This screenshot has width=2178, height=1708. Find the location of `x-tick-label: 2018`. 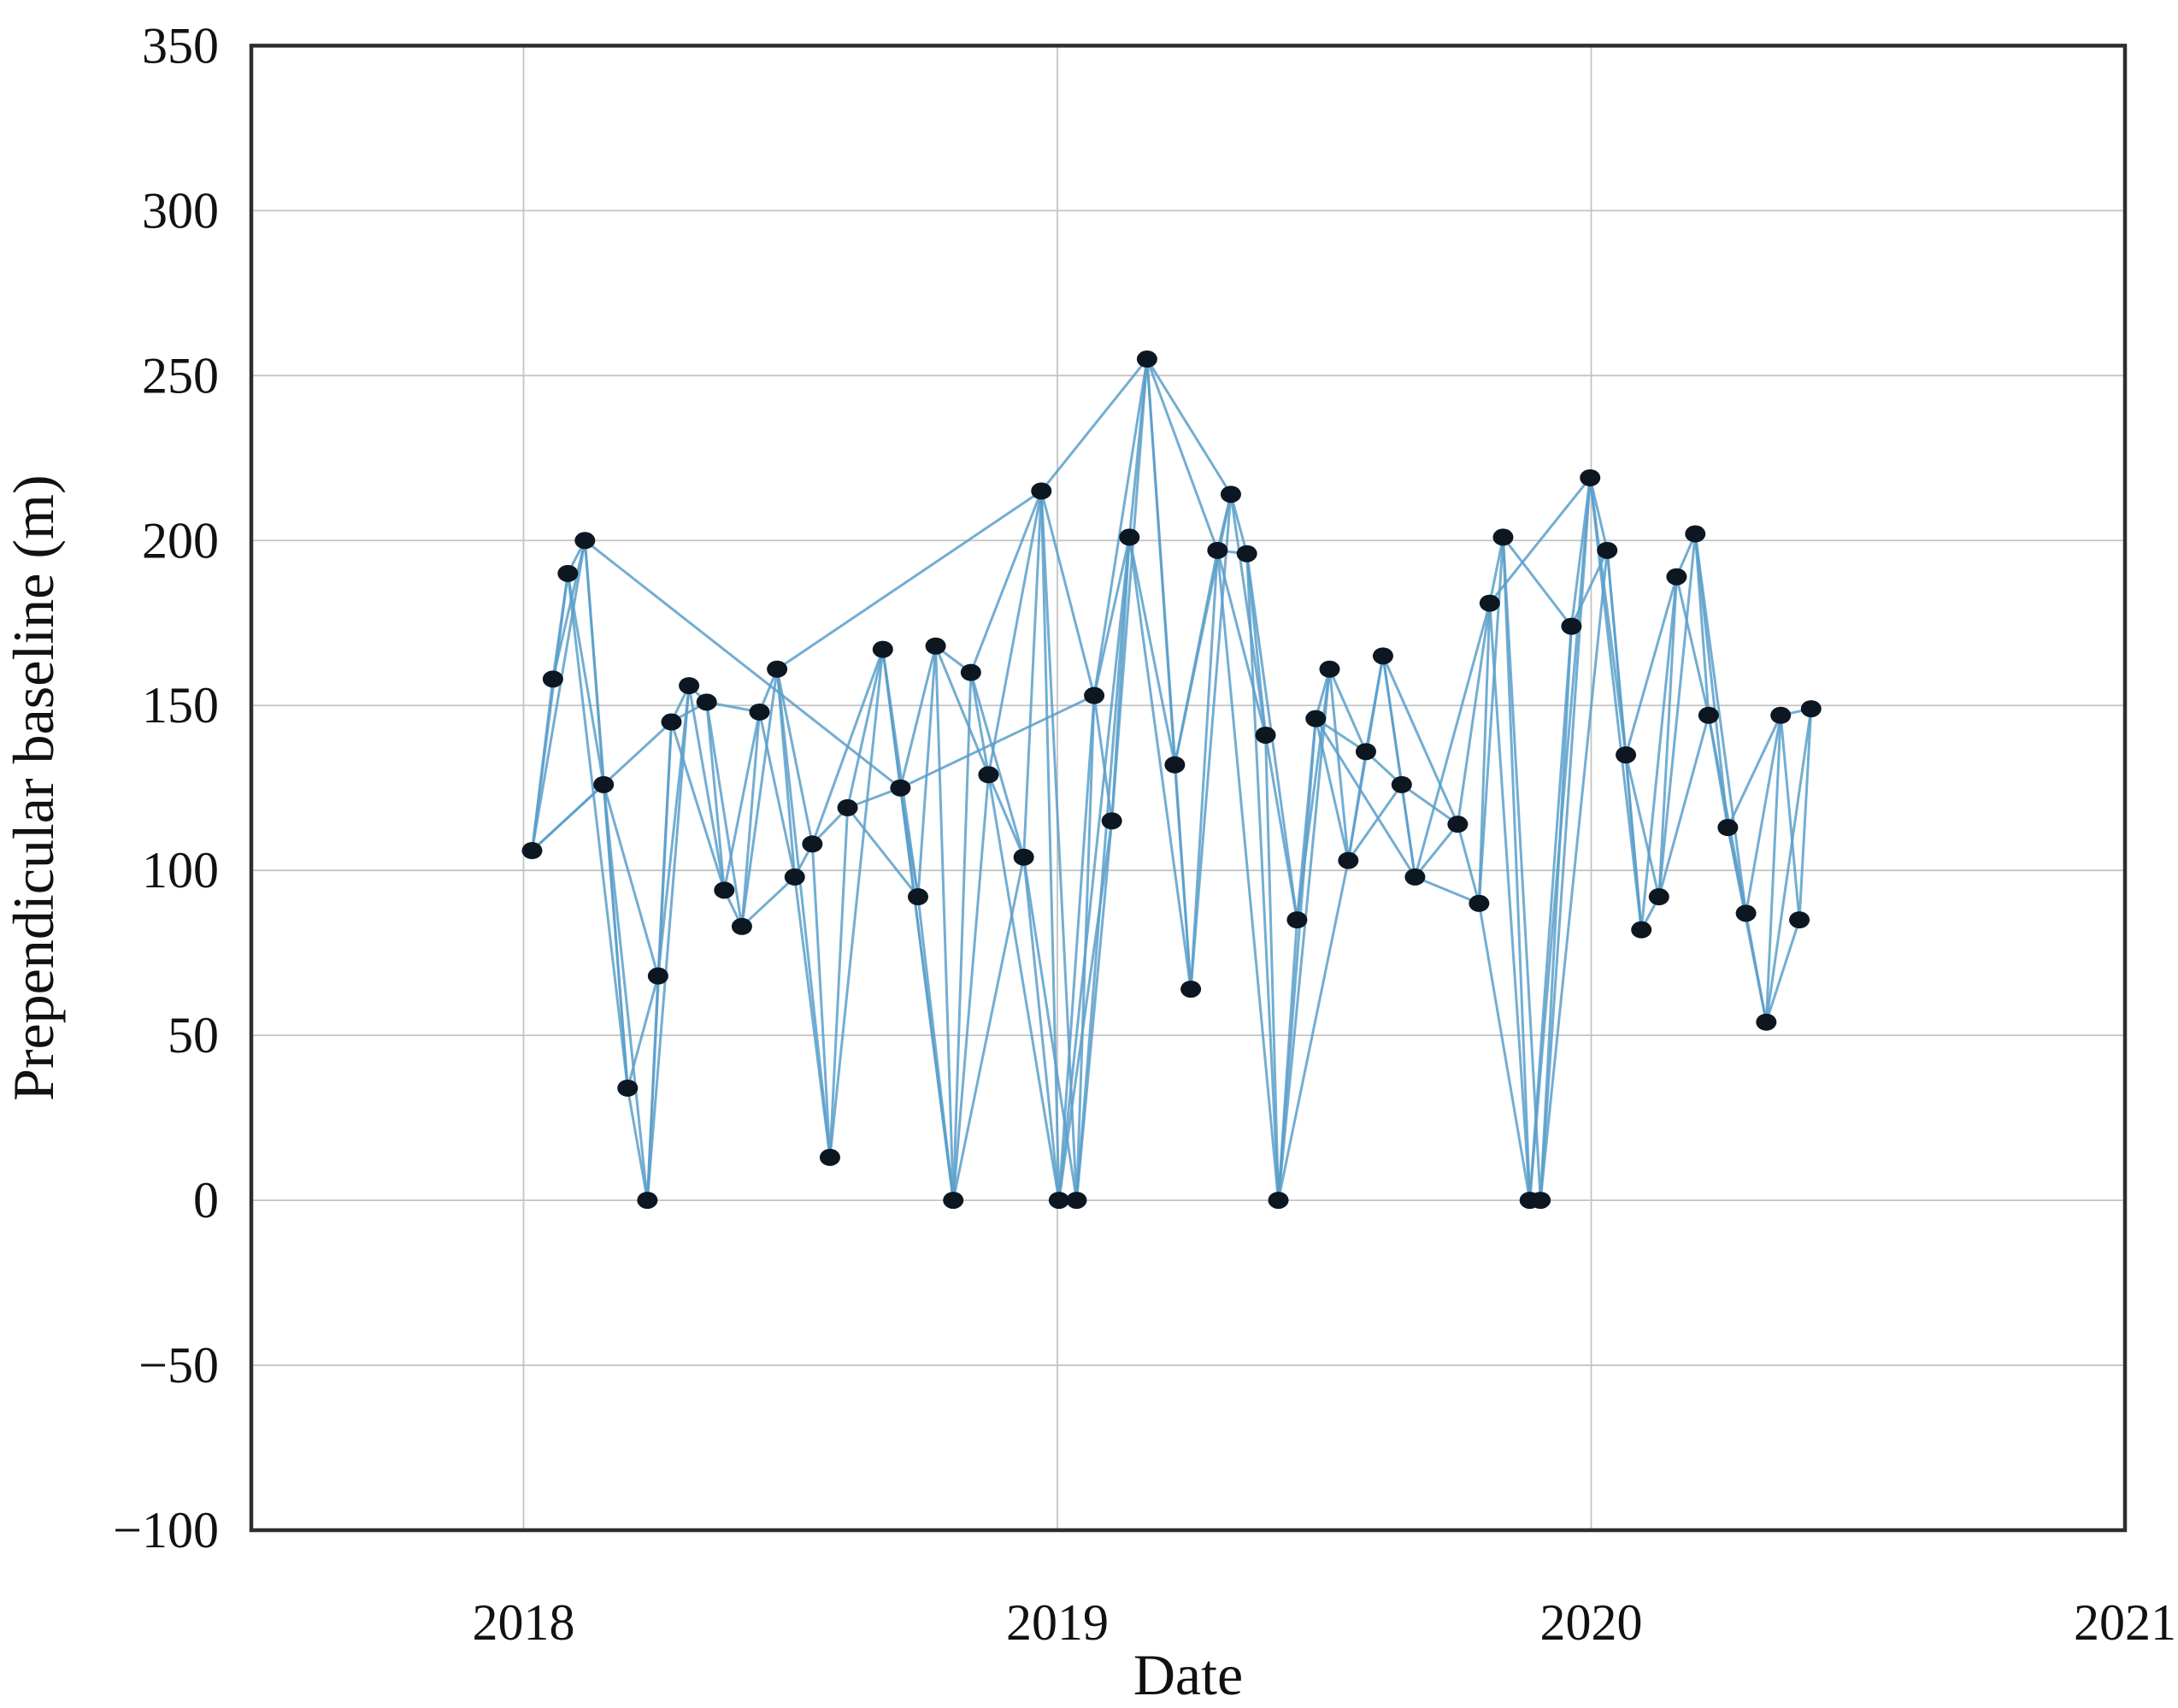

x-tick-label: 2018 is located at coordinates (523, 1623).